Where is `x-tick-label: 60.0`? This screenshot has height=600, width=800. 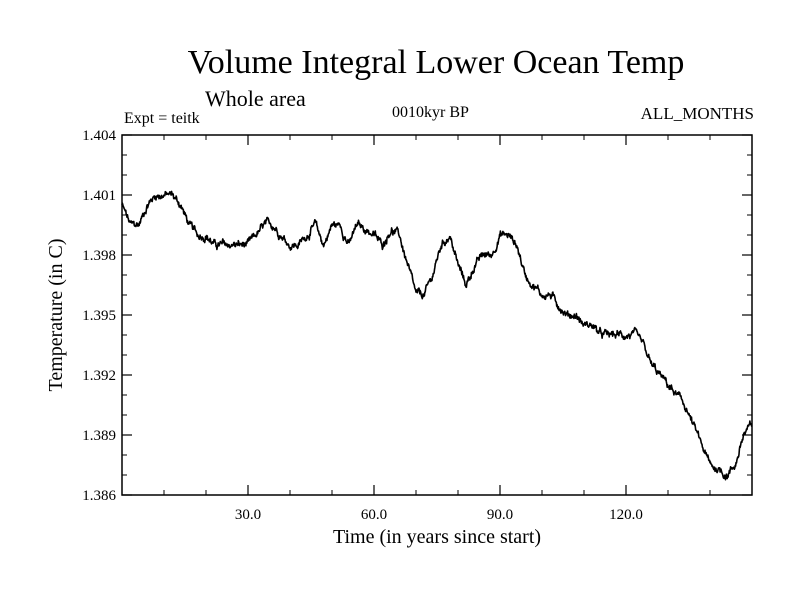 x-tick-label: 60.0 is located at coordinates (374, 515).